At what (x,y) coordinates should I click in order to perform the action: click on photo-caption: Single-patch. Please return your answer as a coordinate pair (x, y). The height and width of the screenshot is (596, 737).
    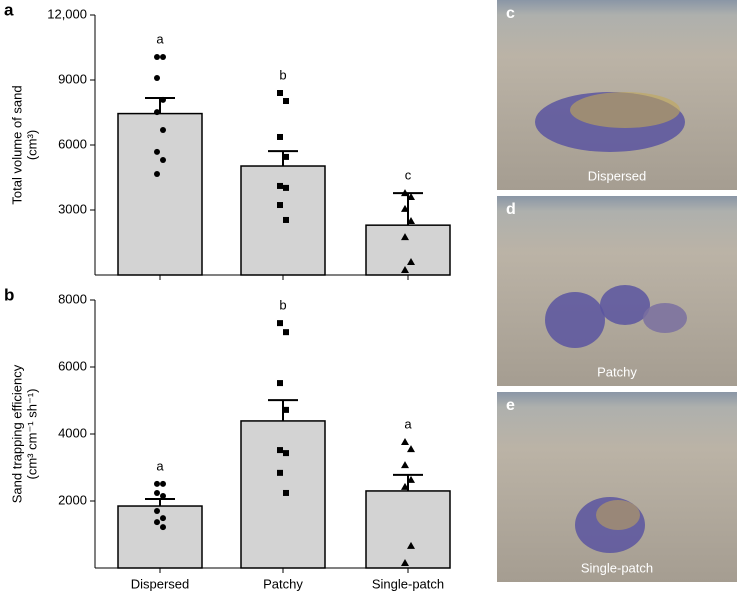
    Looking at the image, I should click on (617, 567).